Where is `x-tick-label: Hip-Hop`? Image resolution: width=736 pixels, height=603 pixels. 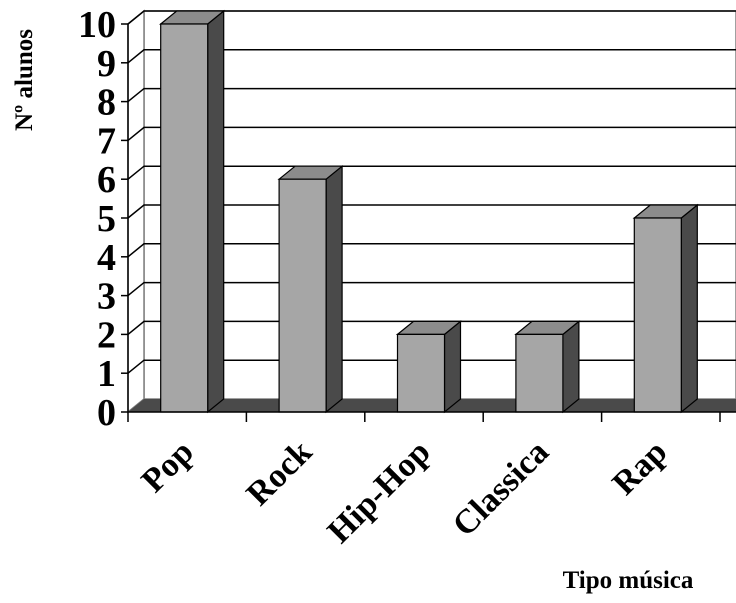 x-tick-label: Hip-Hop is located at coordinates (379, 491).